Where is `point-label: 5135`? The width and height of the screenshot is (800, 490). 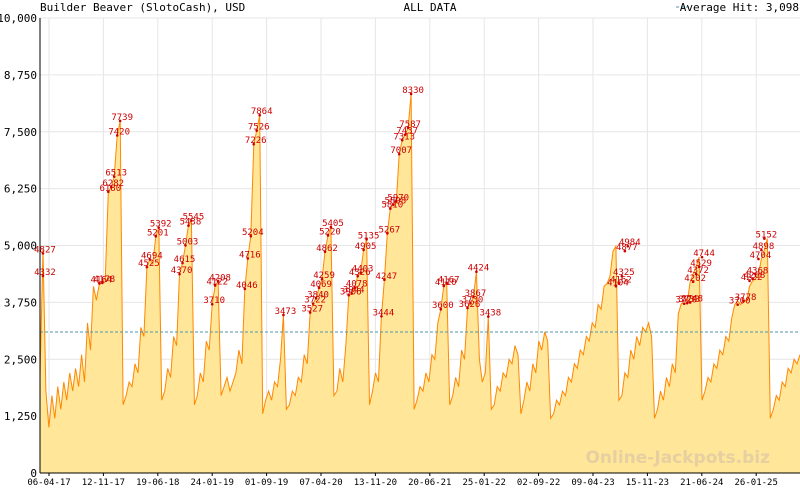
point-label: 5135 is located at coordinates (369, 236).